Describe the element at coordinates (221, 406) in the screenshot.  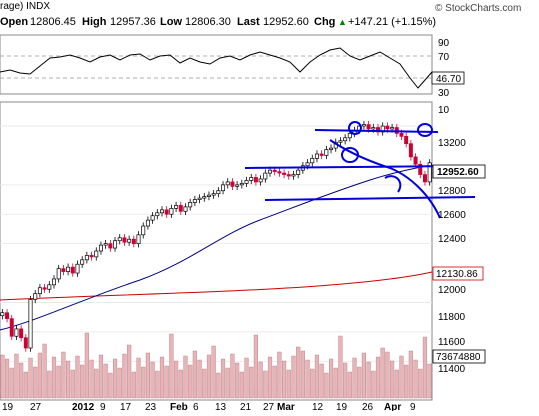
I see `x-label: 13` at that location.